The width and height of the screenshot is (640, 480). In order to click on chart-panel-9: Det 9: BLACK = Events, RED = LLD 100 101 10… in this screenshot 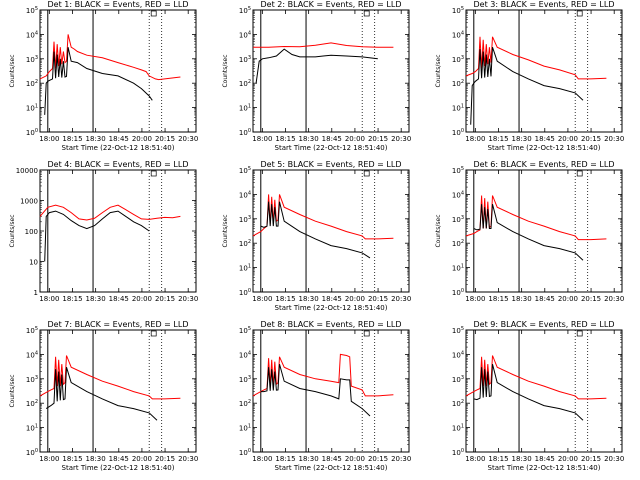, I will do `click(538, 396)`.